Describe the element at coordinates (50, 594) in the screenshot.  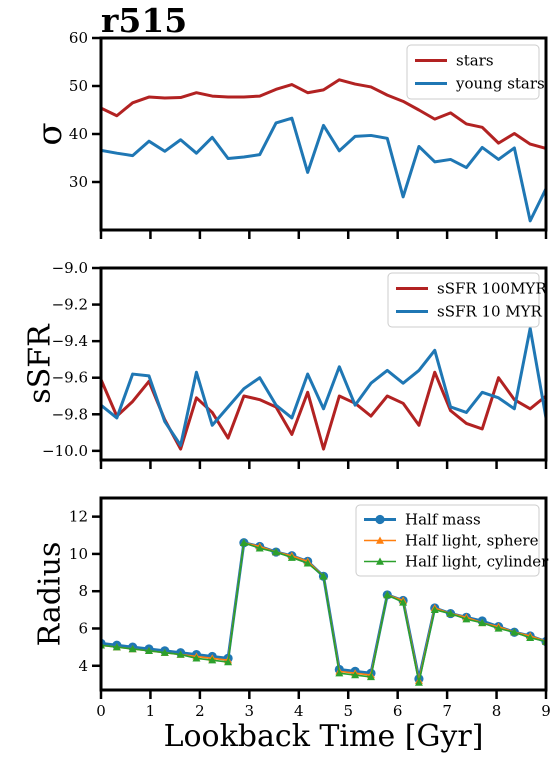
I see `y-axis-label: Radius` at that location.